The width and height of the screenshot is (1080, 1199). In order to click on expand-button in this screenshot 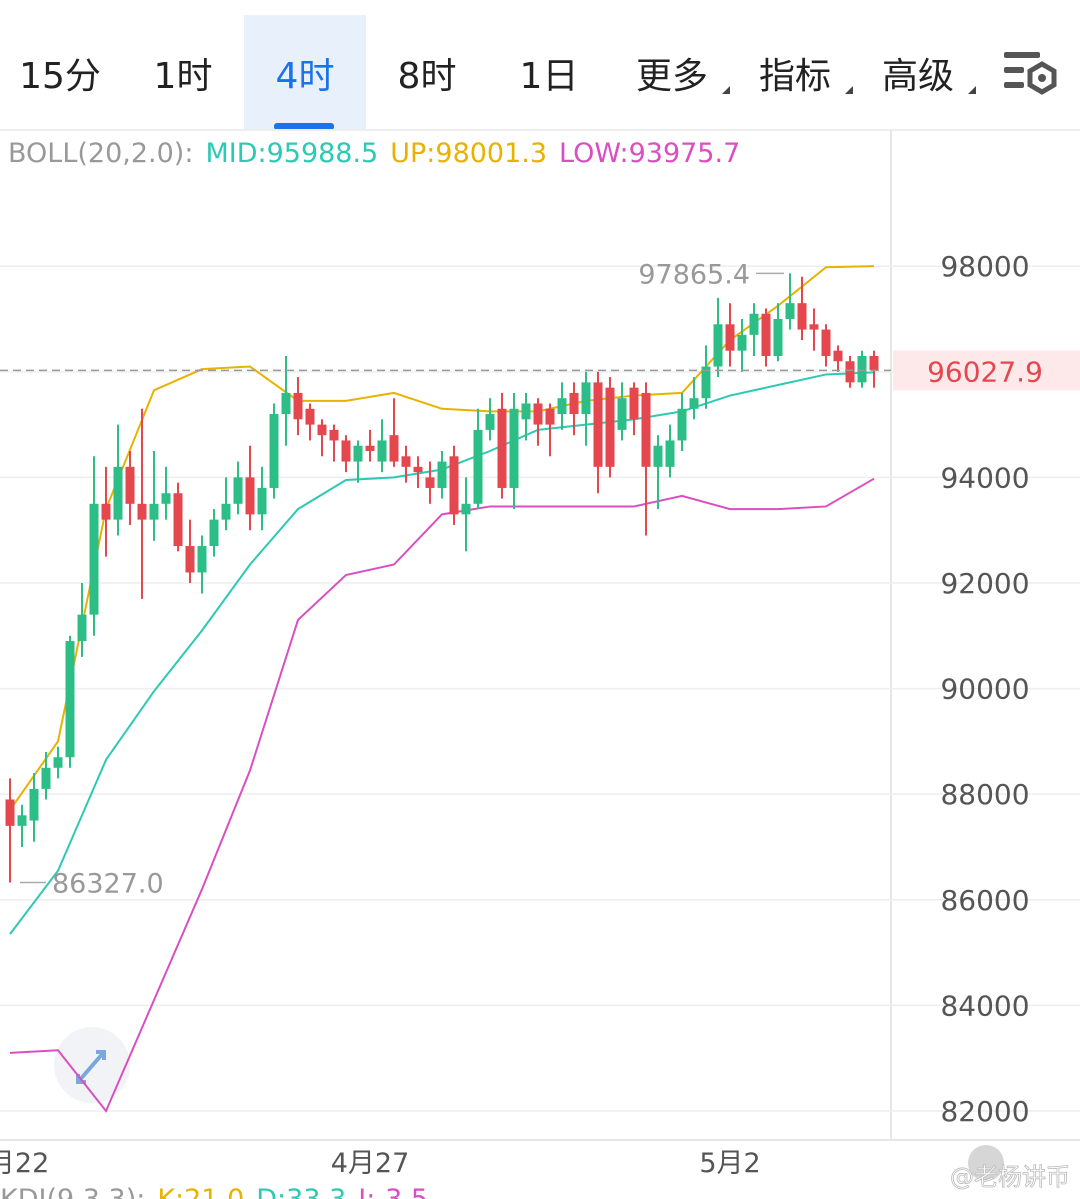, I will do `click(92, 1065)`.